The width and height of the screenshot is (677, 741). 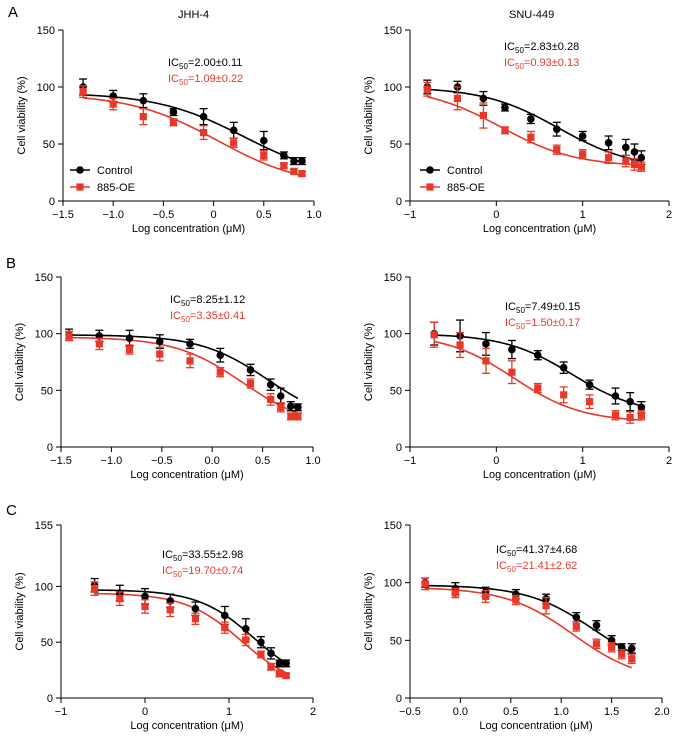 I want to click on legend-label-control: Control, so click(x=464, y=171).